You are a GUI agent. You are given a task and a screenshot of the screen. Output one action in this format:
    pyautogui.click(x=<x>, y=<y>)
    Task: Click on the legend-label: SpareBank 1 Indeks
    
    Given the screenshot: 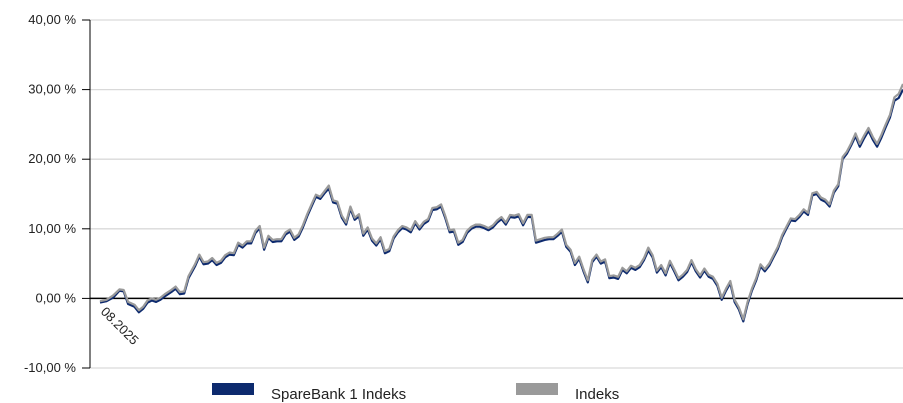 What is the action you would take?
    pyautogui.click(x=338, y=394)
    